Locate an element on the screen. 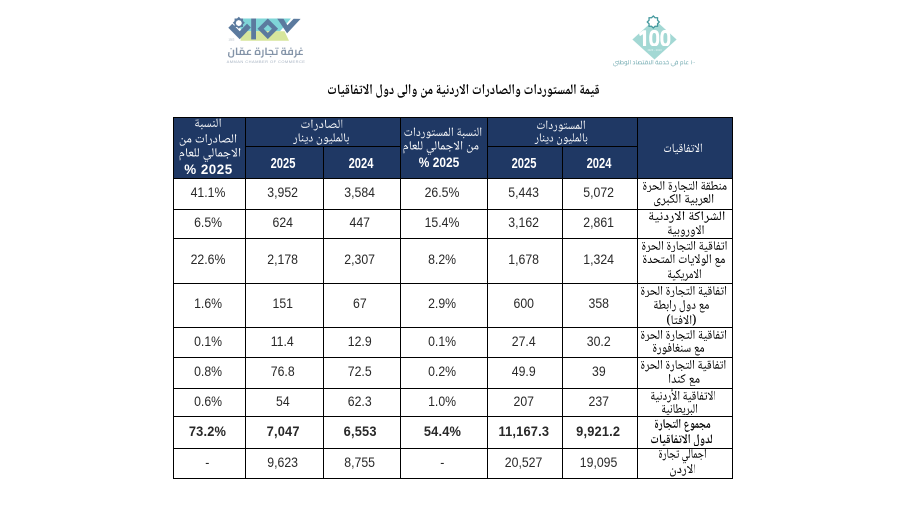  svg-text: 1923 is located at coordinates (232, 40).